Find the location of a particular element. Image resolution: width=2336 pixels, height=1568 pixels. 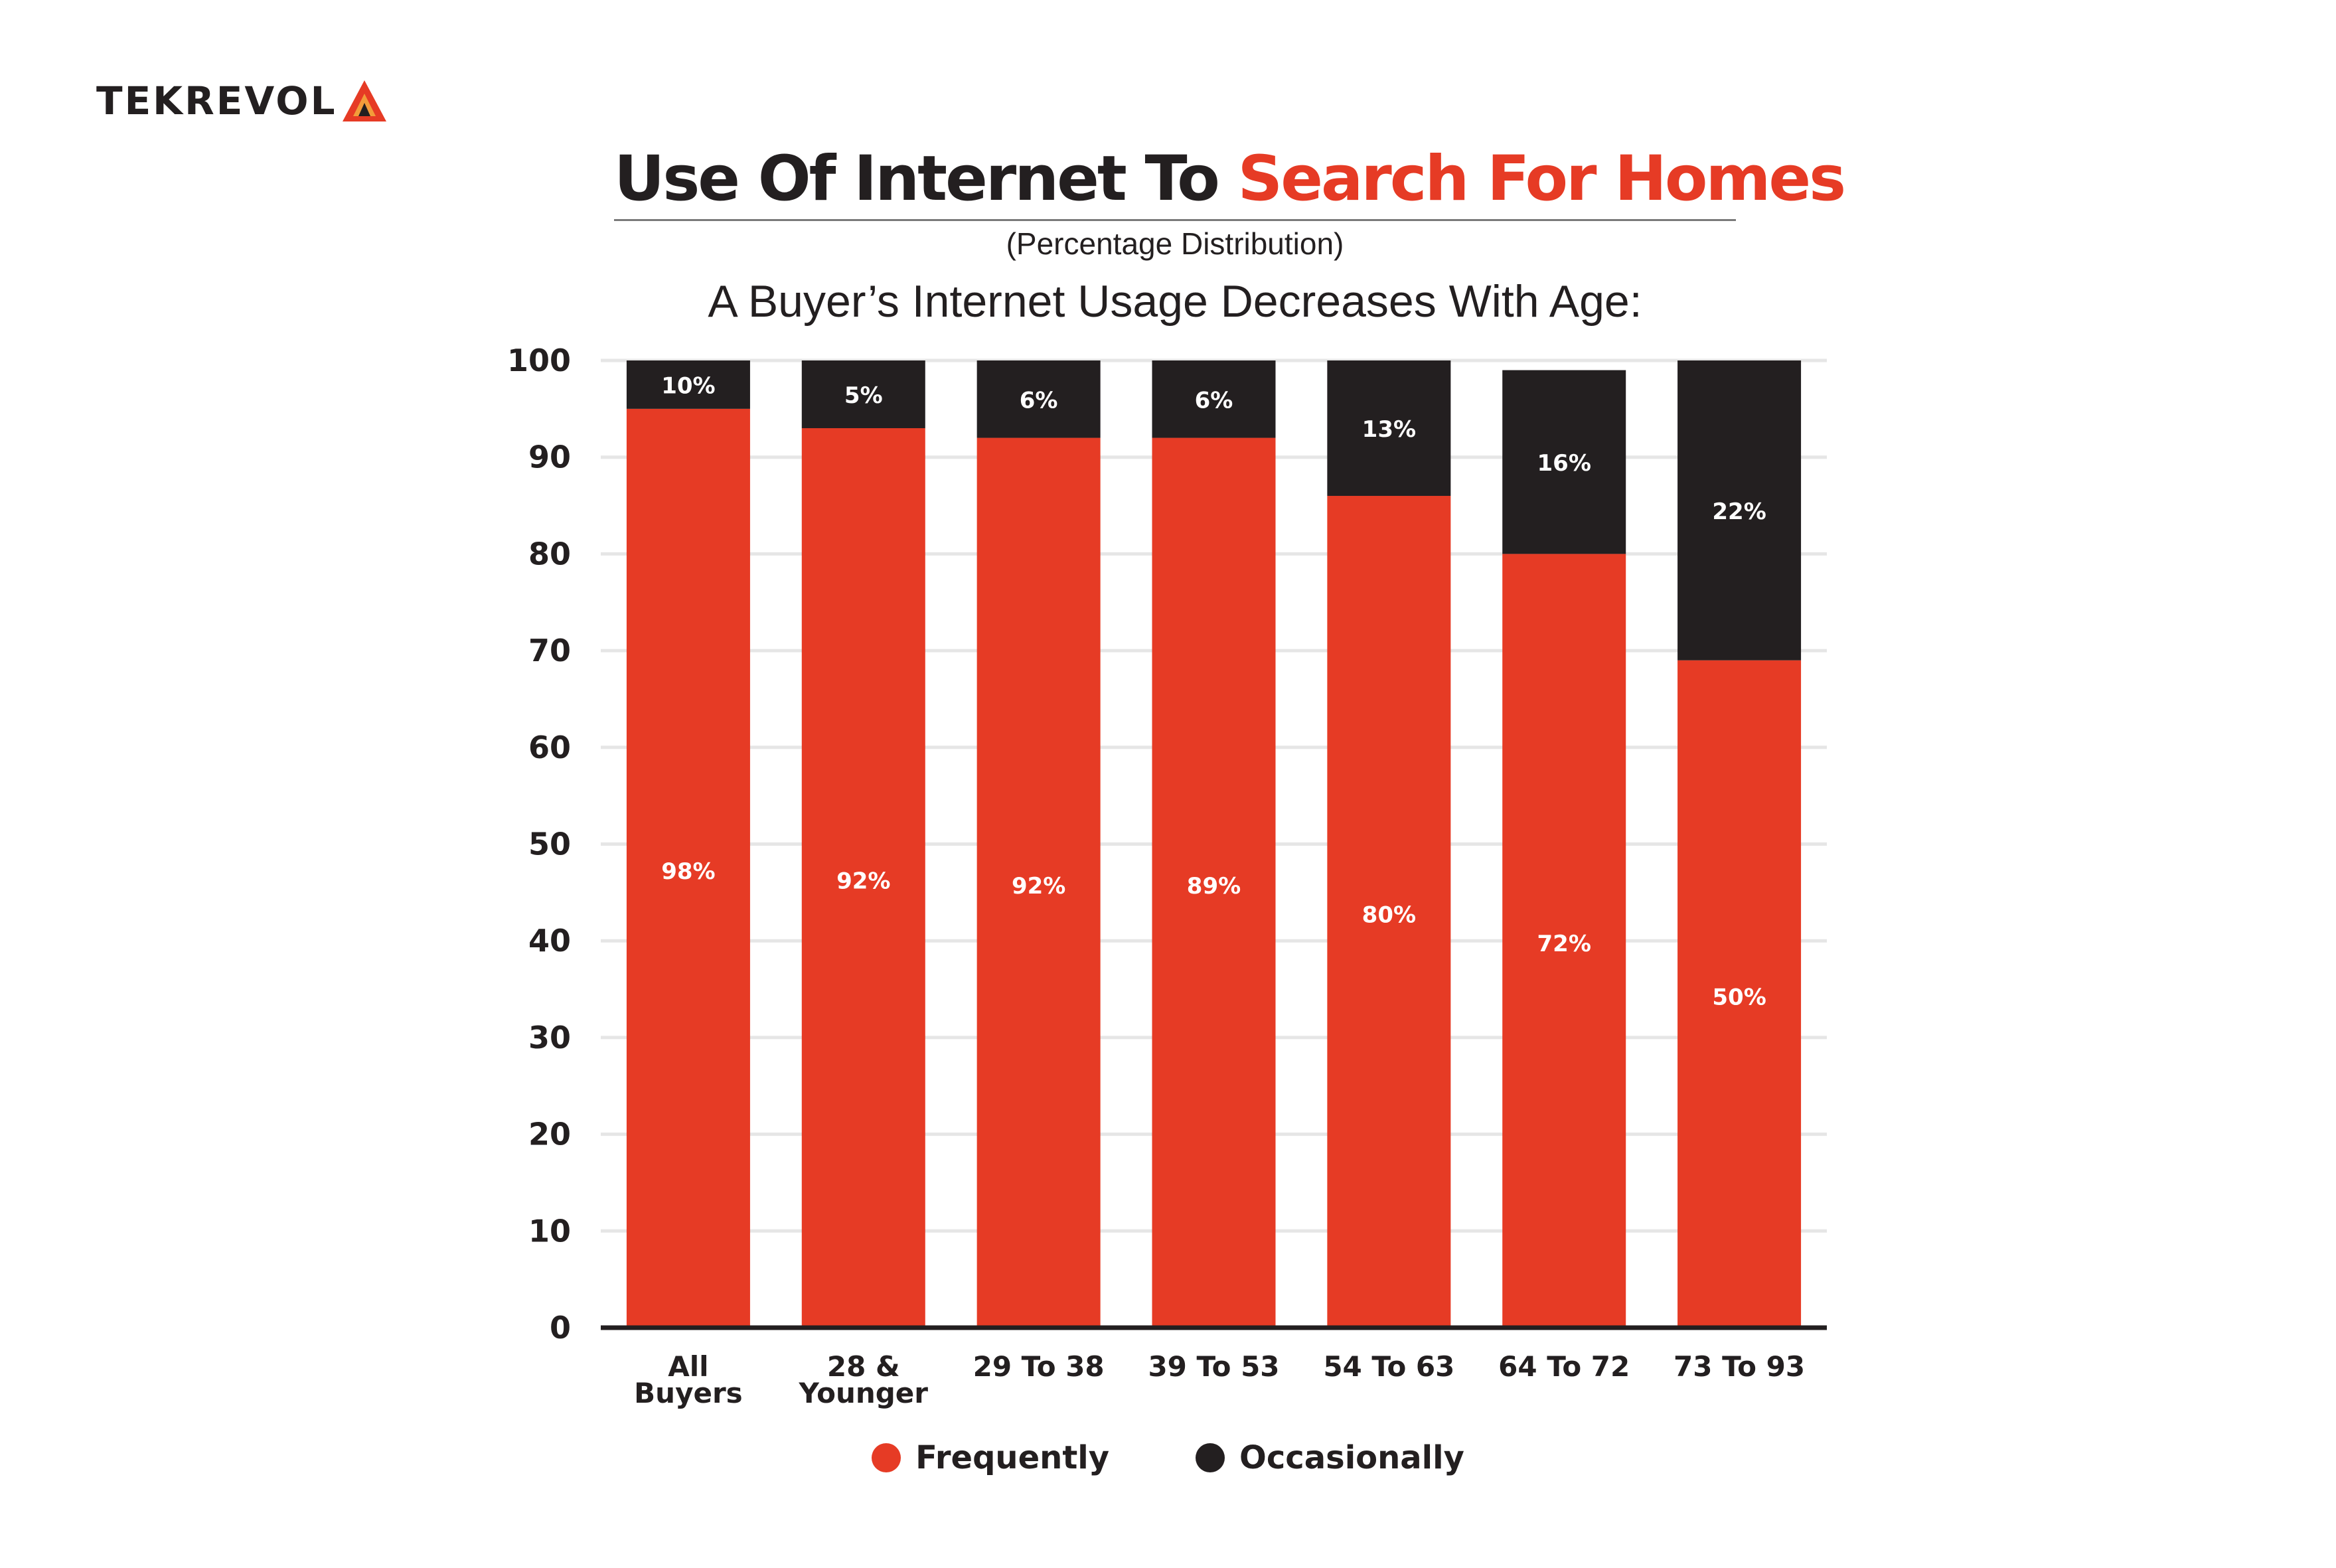

x-tick-label: 54 To 63 is located at coordinates (1388, 1367).